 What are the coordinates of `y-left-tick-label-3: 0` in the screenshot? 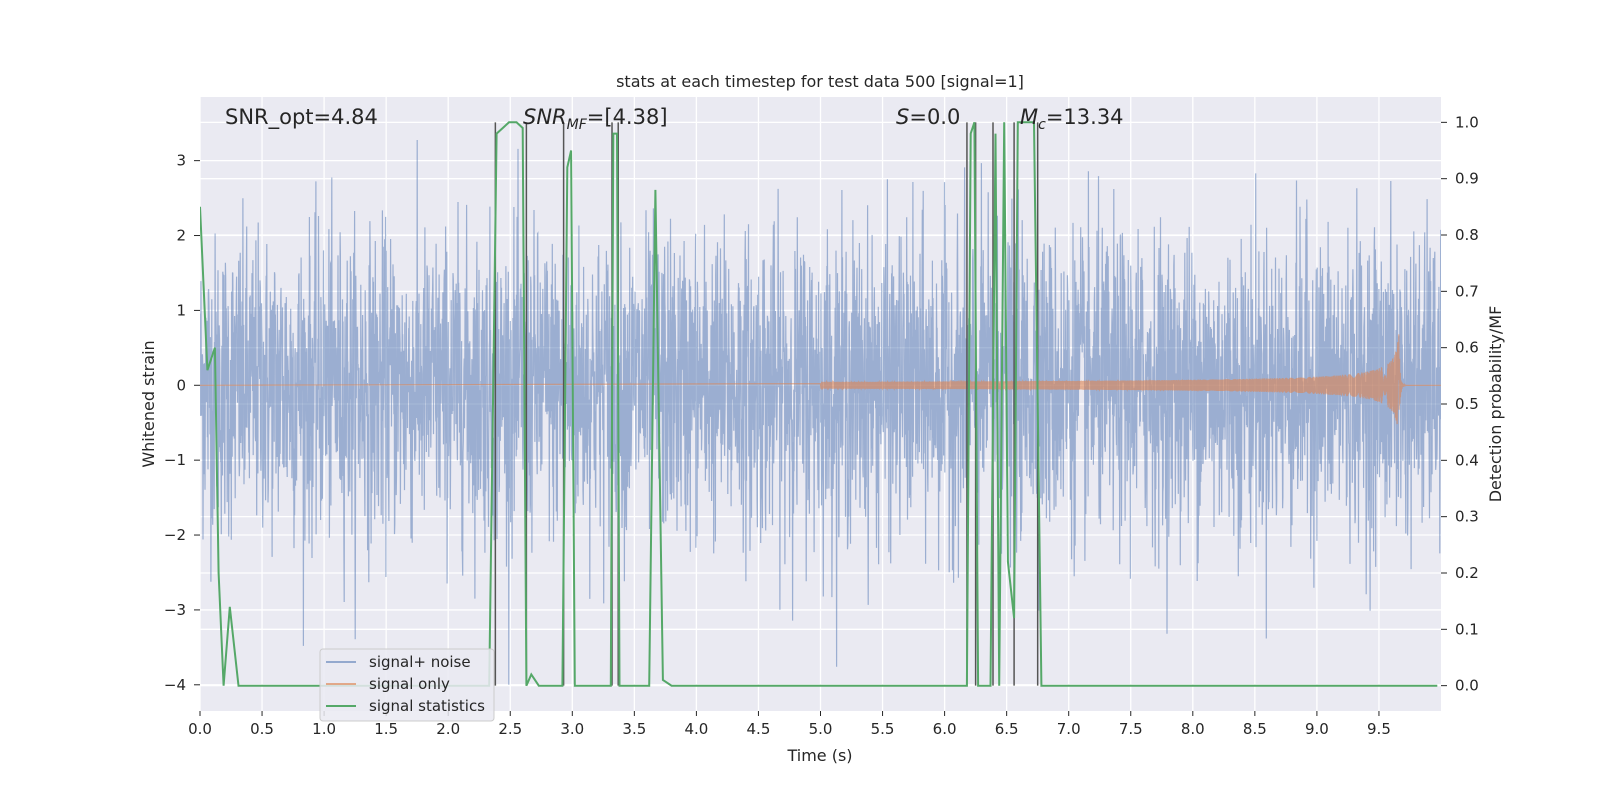 It's located at (181, 385).